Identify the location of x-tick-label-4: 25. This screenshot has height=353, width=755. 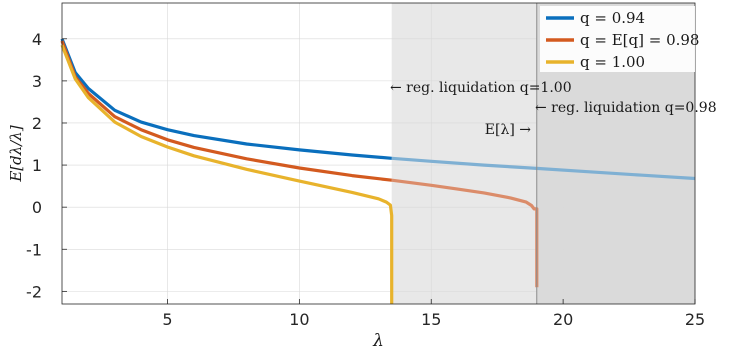
(695, 319).